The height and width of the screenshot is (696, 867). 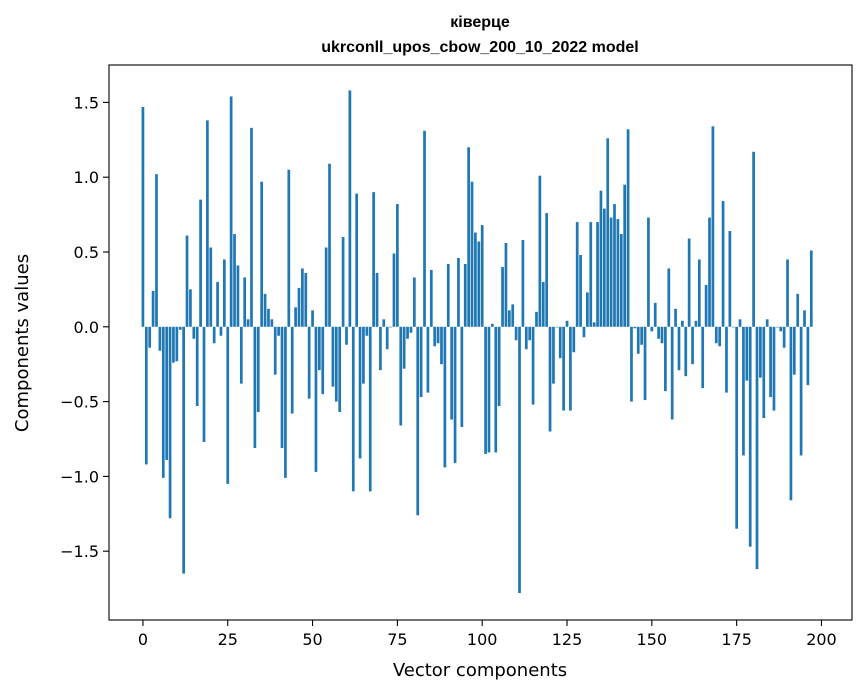 What do you see at coordinates (79, 476) in the screenshot?
I see `y-tick-label: −1.0` at bounding box center [79, 476].